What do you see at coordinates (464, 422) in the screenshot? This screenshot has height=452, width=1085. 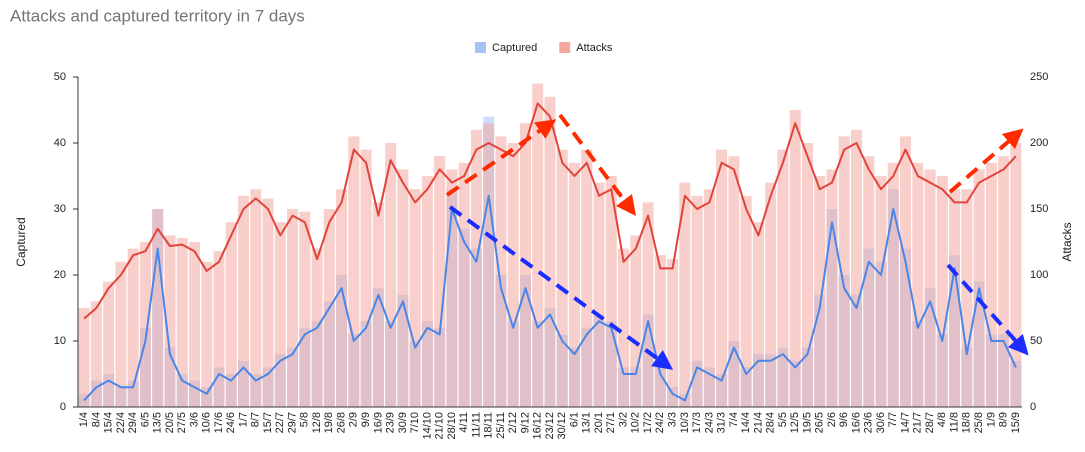 I see `x-tick-label: 4/11` at bounding box center [464, 422].